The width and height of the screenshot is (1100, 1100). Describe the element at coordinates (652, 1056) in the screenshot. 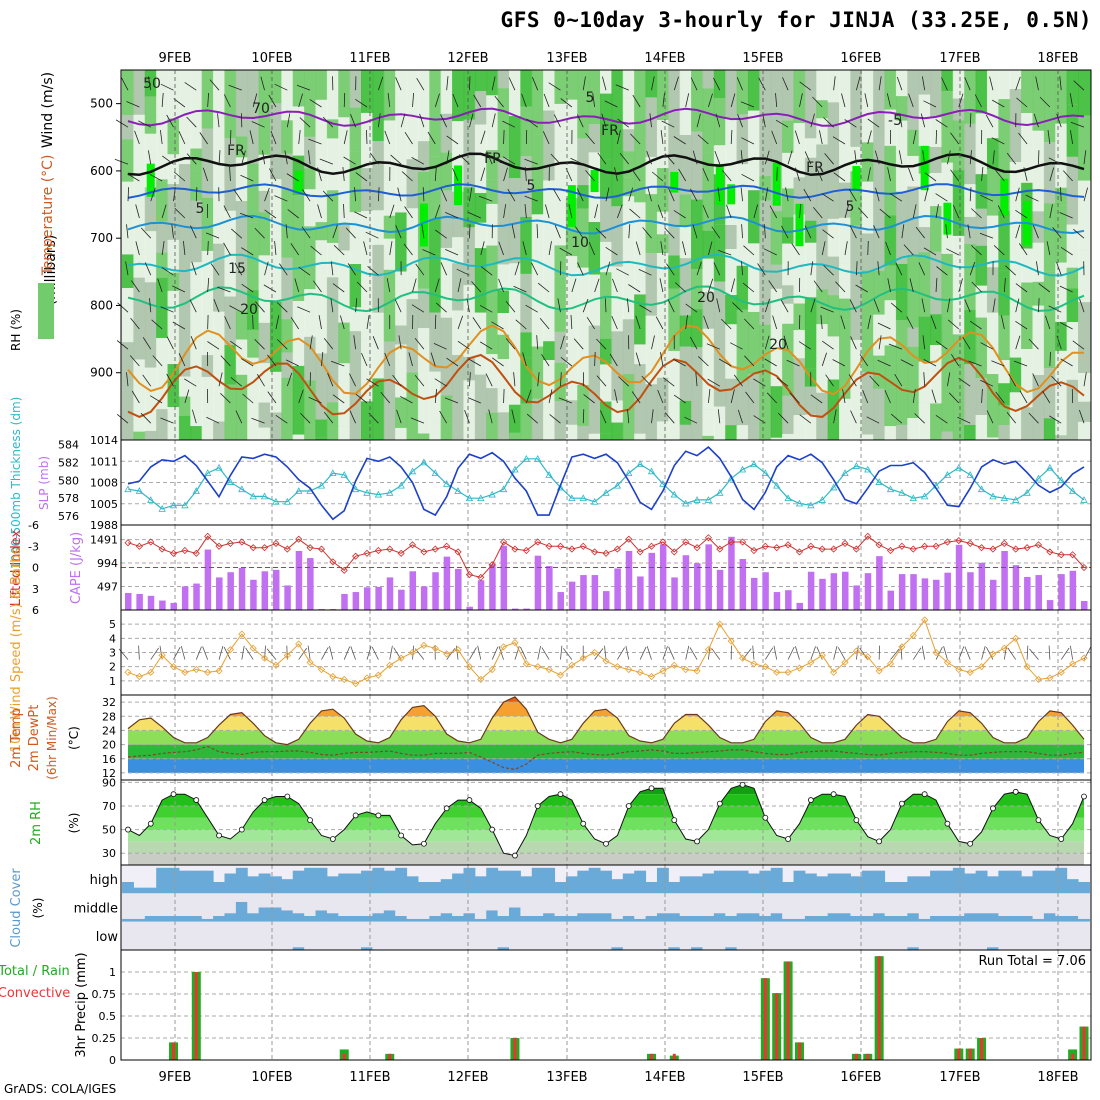

I see `precip-conv-bar` at that location.